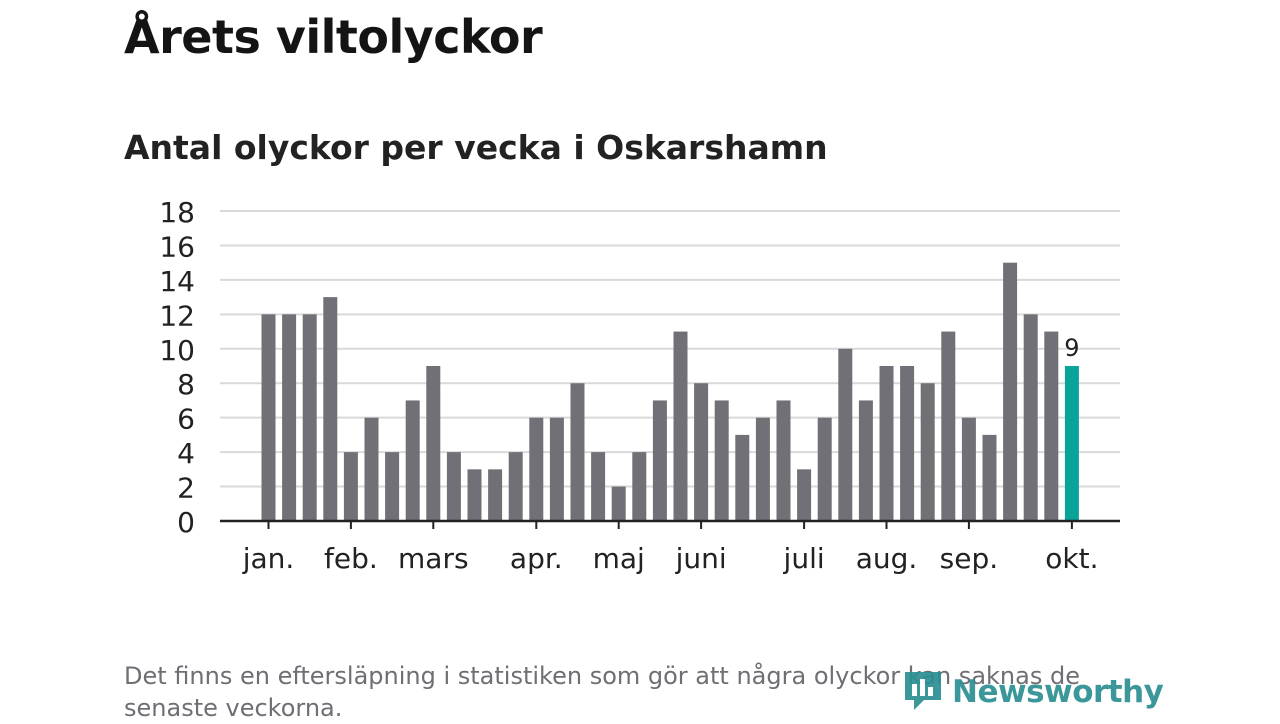 The image size is (1280, 724). I want to click on x-tick-label: aug., so click(887, 558).